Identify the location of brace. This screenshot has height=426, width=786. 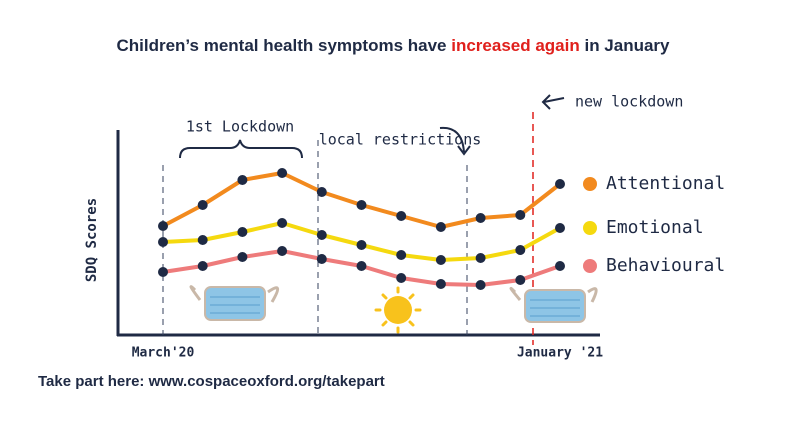
(241, 149).